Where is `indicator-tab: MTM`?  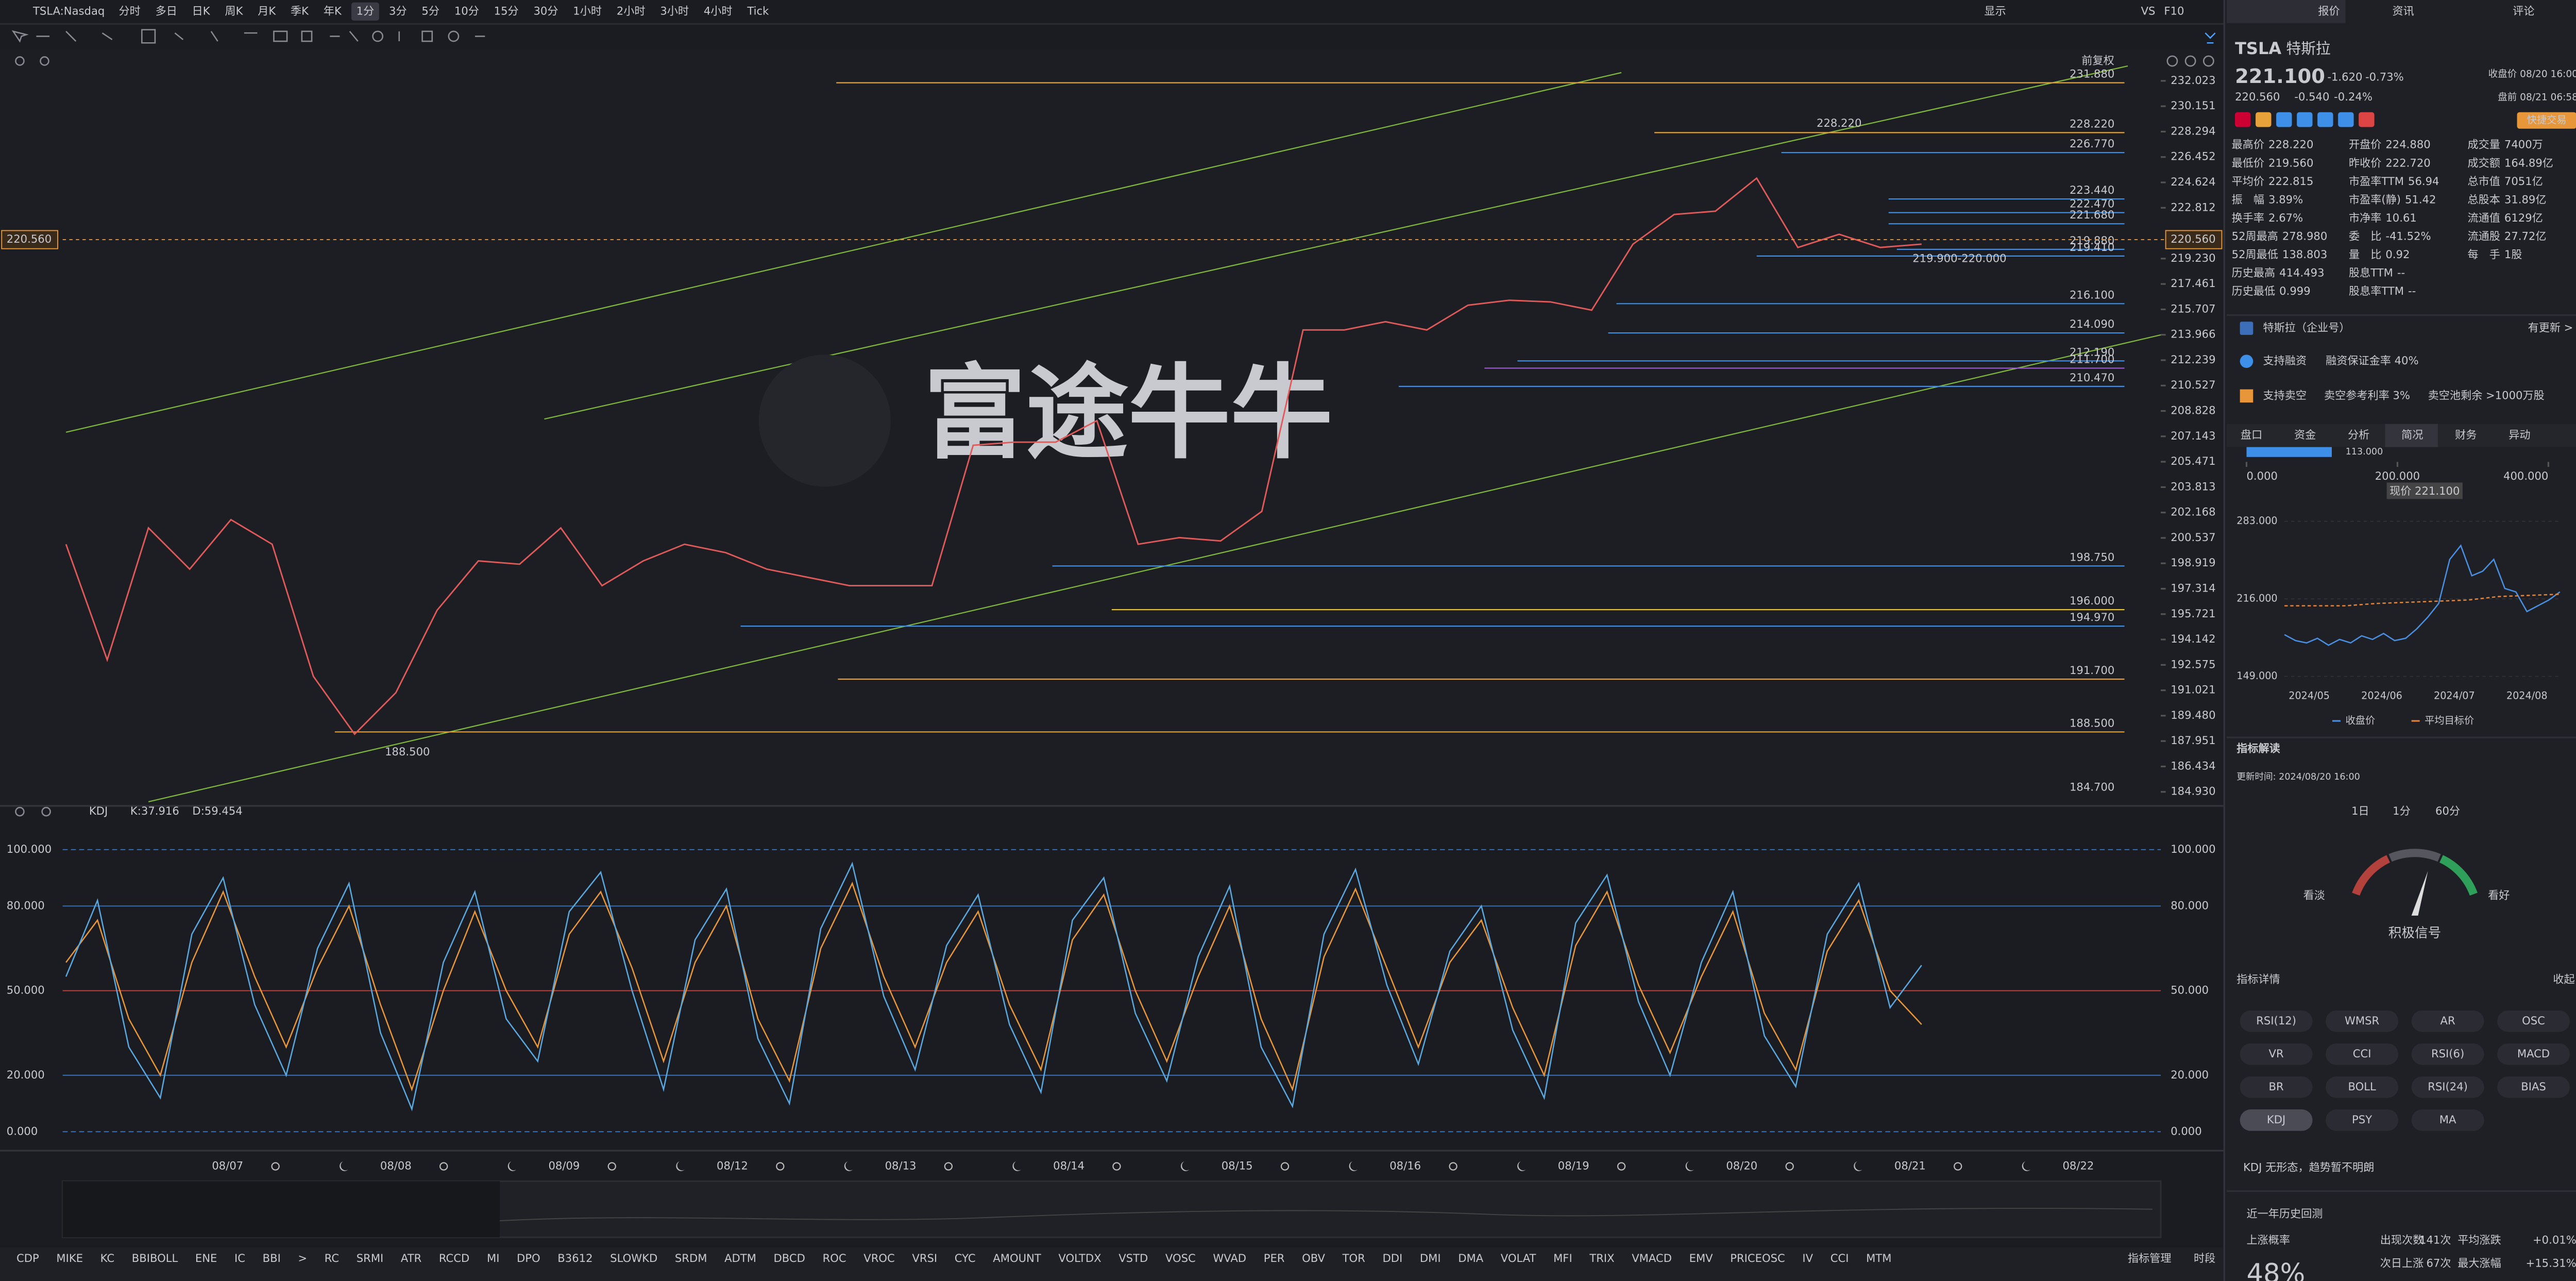 indicator-tab: MTM is located at coordinates (1878, 1258).